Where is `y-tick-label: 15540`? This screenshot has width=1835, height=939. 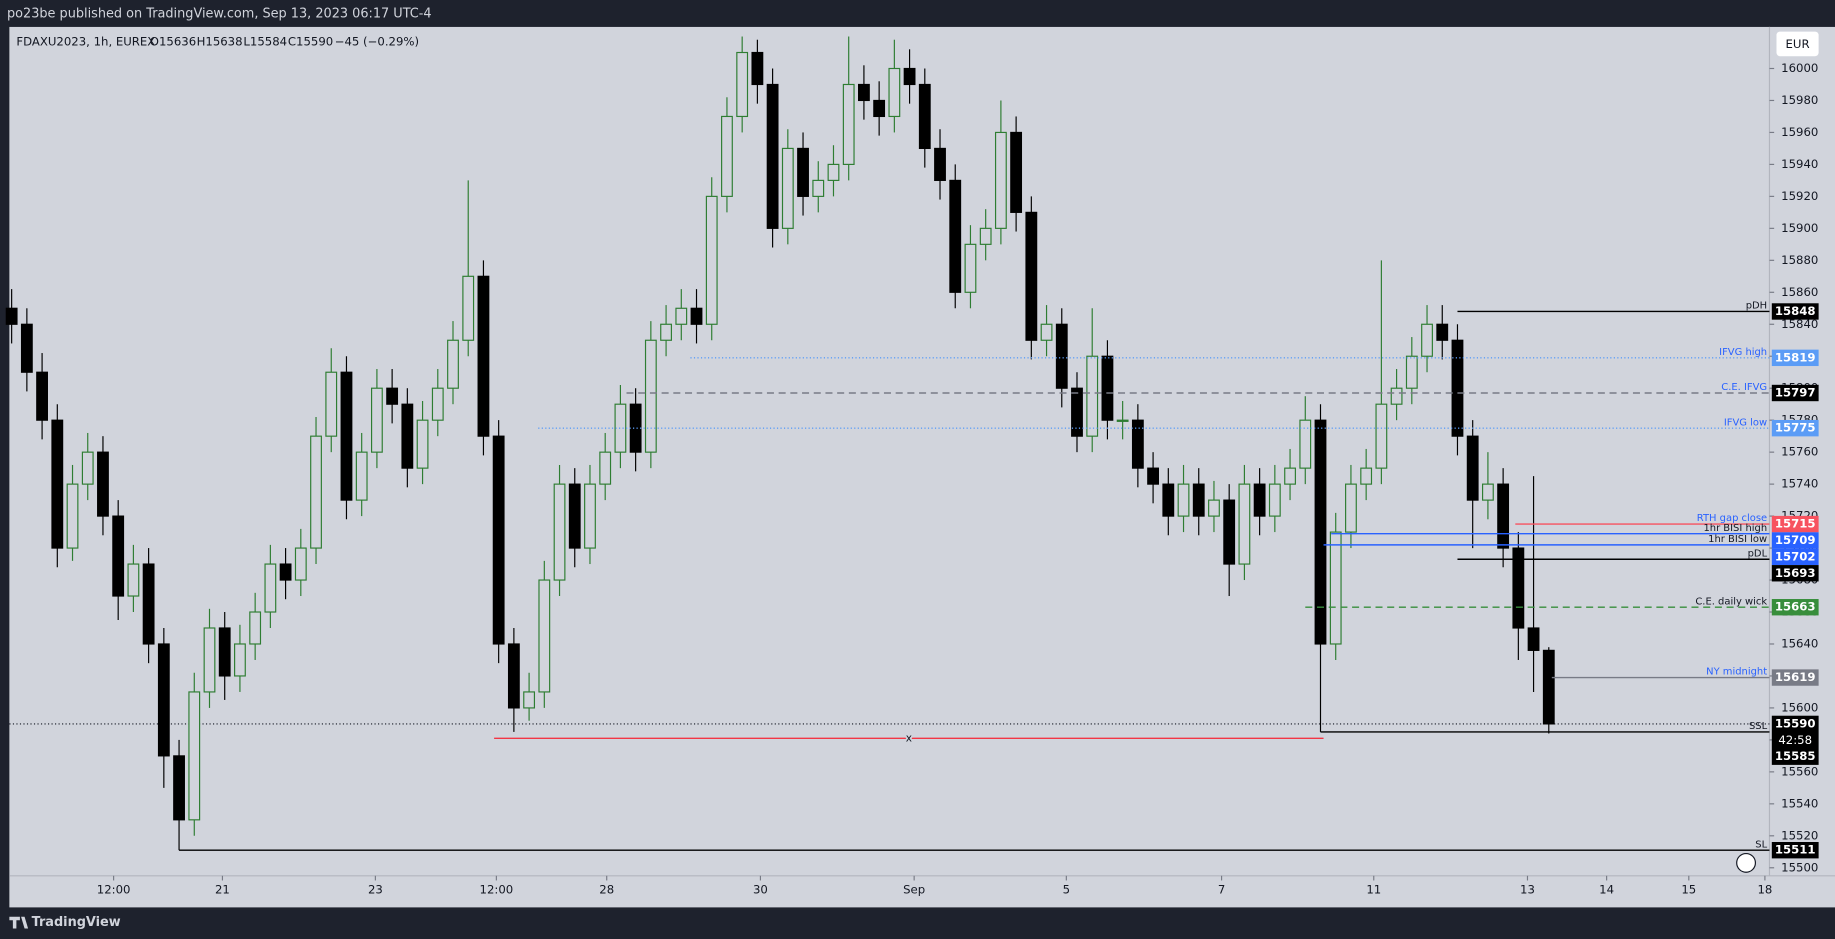 y-tick-label: 15540 is located at coordinates (1799, 803).